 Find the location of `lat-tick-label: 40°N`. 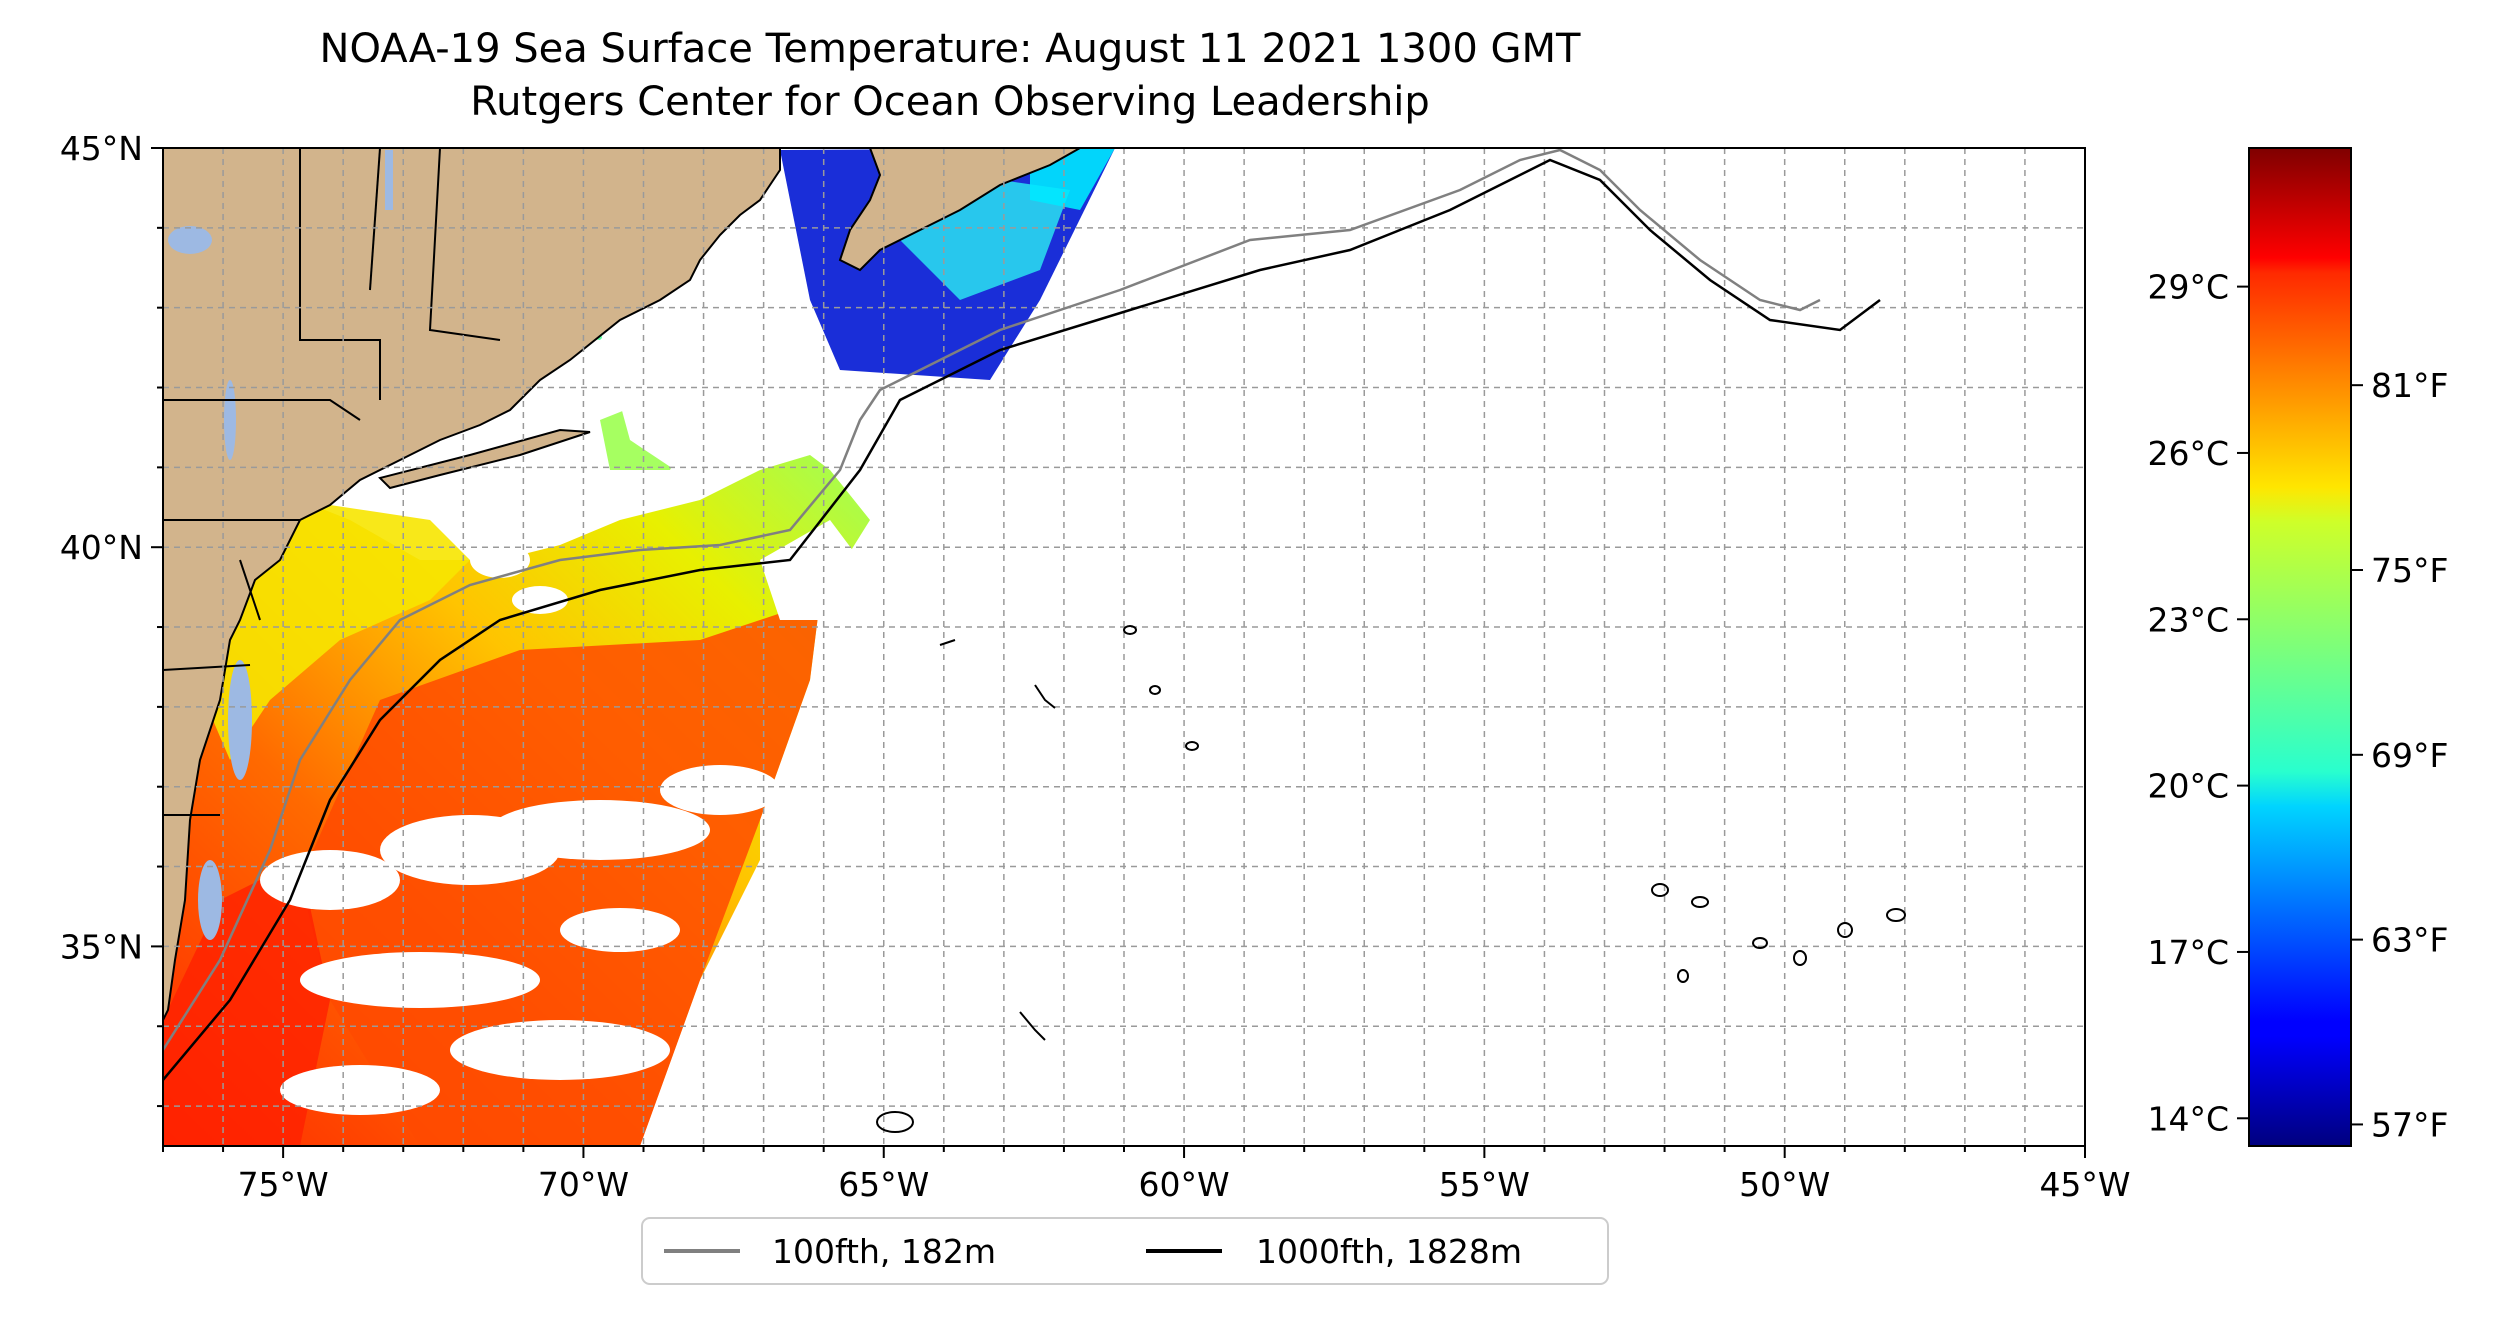

lat-tick-label: 40°N is located at coordinates (101, 547).